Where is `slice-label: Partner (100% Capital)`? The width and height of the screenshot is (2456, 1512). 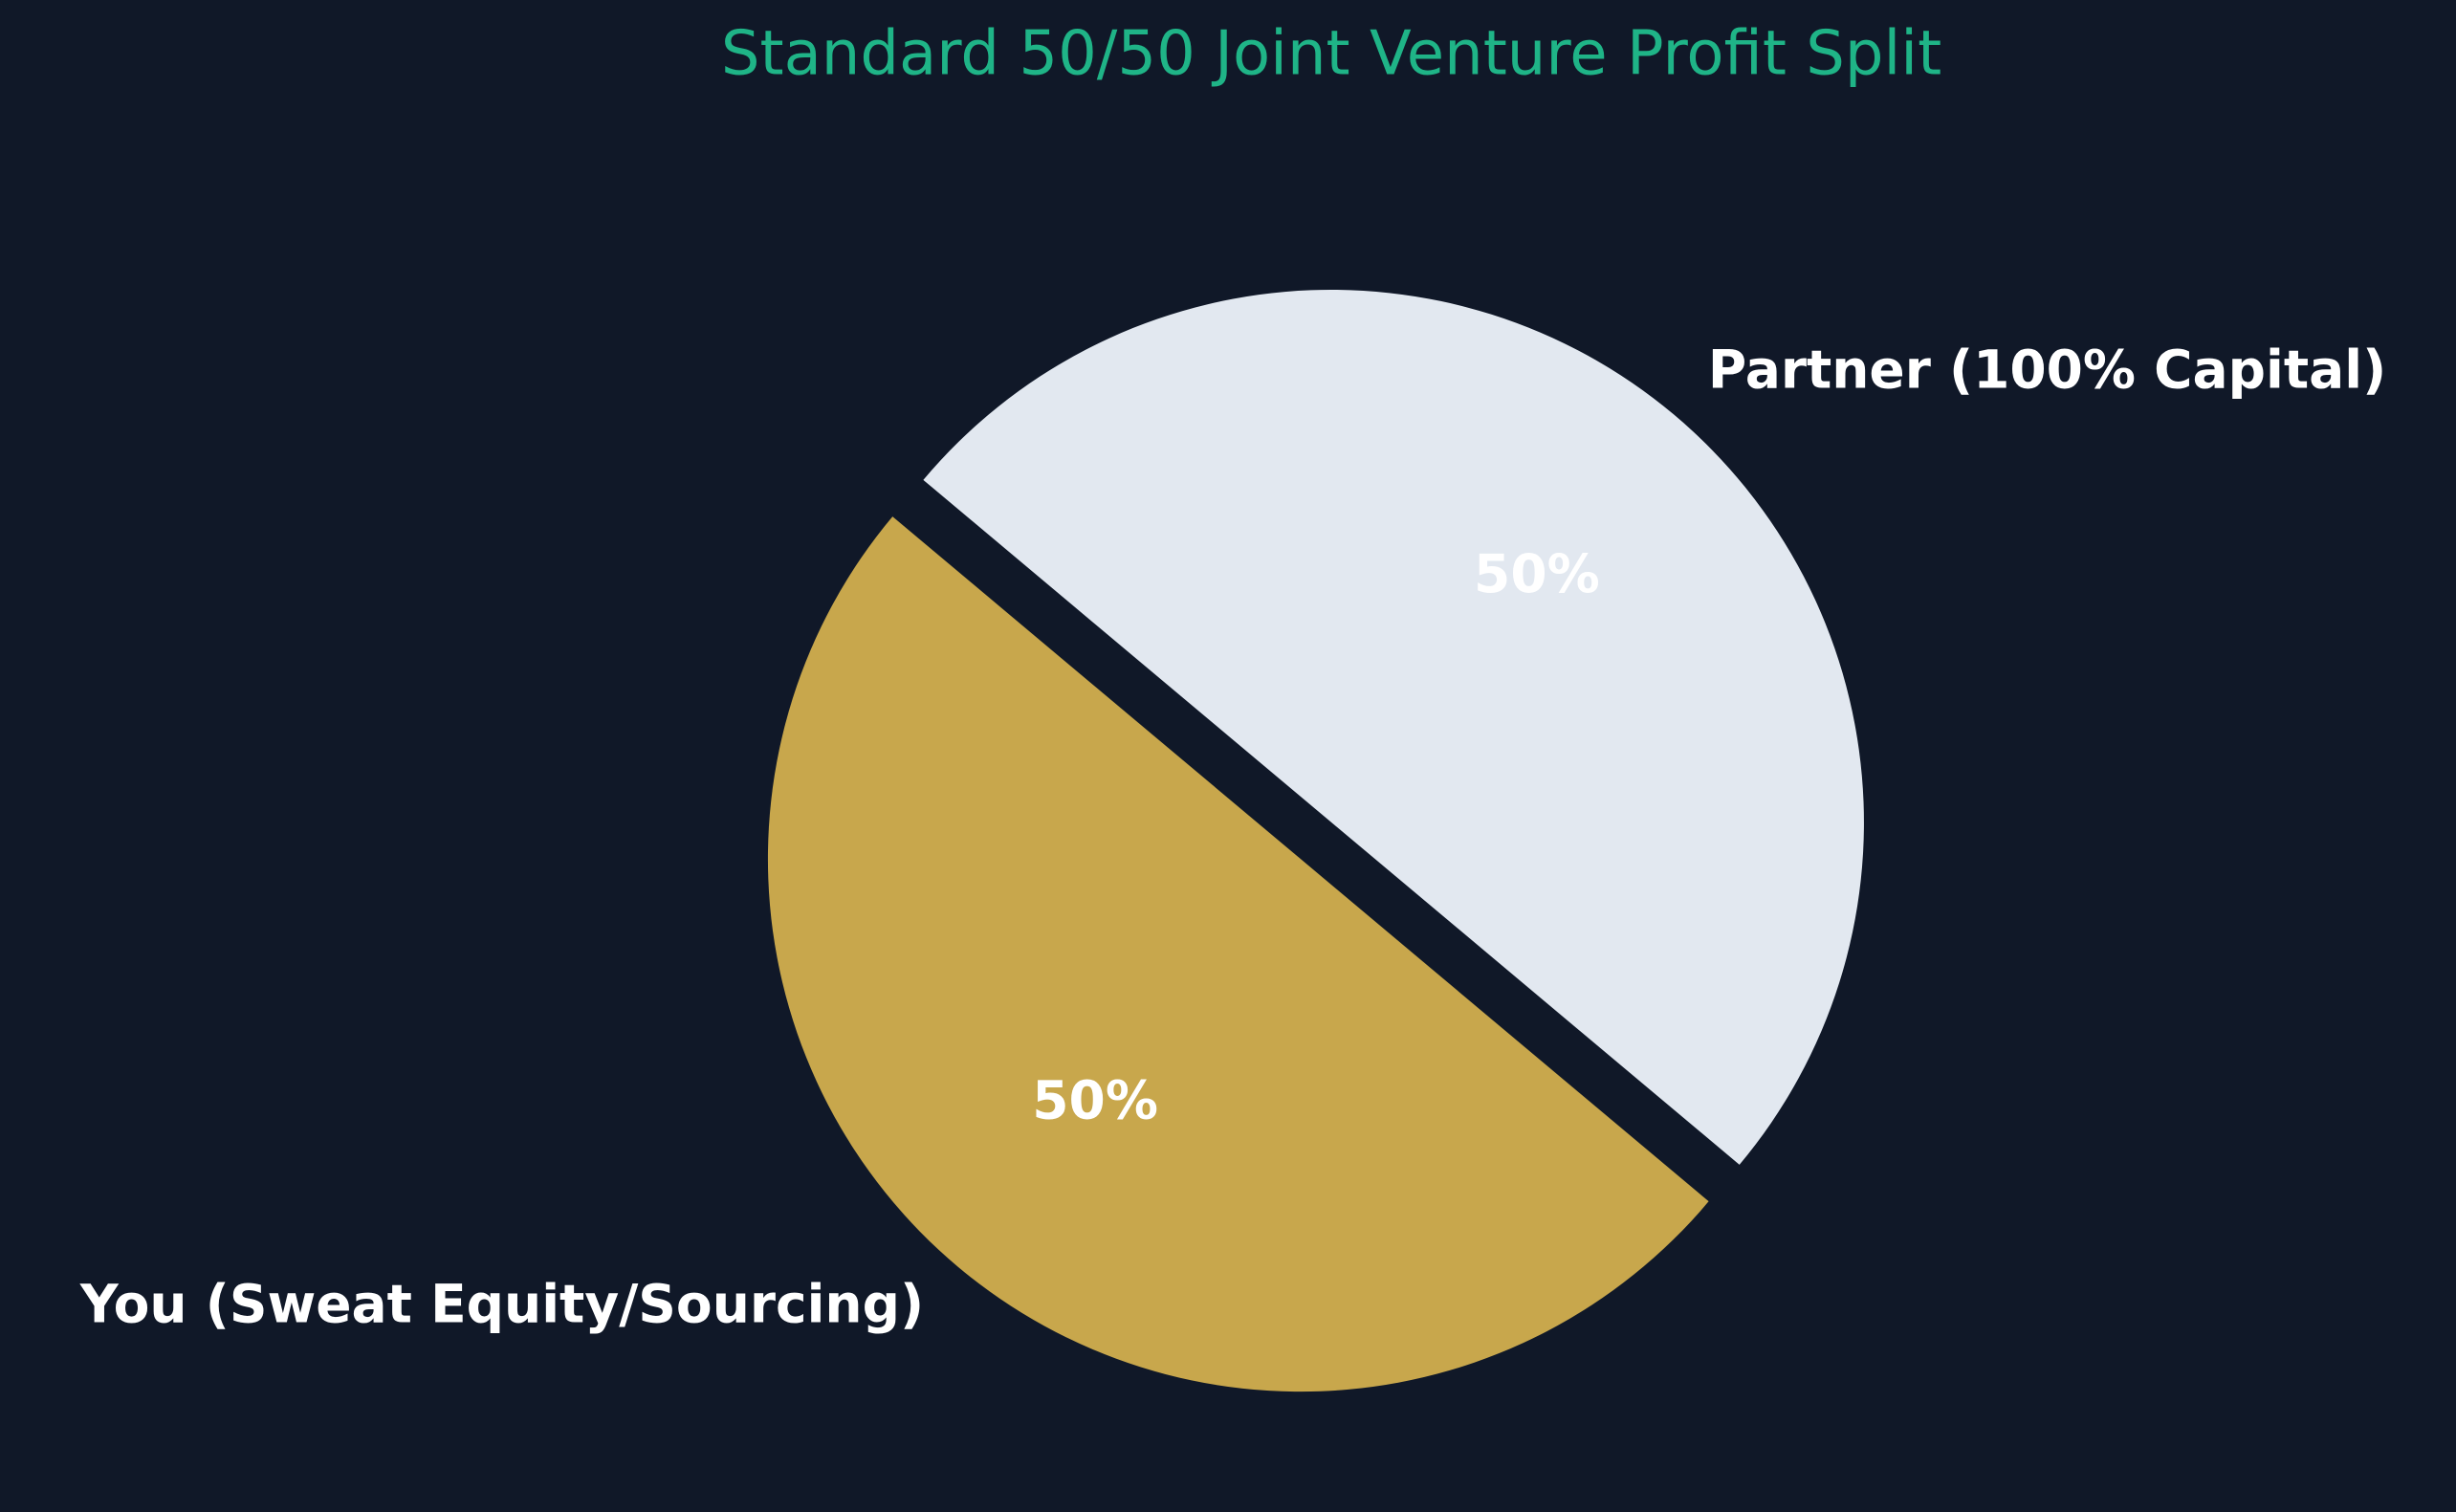 slice-label: Partner (100% Capital) is located at coordinates (2047, 370).